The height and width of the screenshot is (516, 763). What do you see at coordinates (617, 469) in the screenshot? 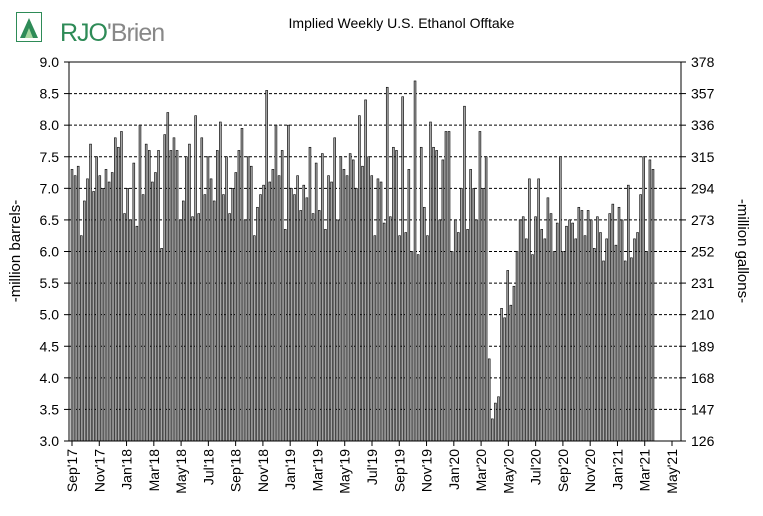
I see `x-tick-label: Jan'21` at bounding box center [617, 469].